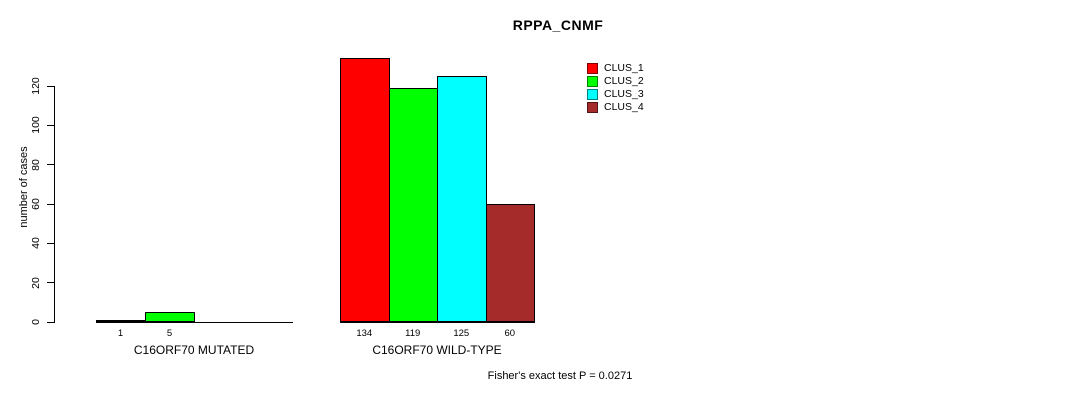 The image size is (1090, 400). Describe the element at coordinates (36, 322) in the screenshot. I see `y-tick-label: 0` at that location.